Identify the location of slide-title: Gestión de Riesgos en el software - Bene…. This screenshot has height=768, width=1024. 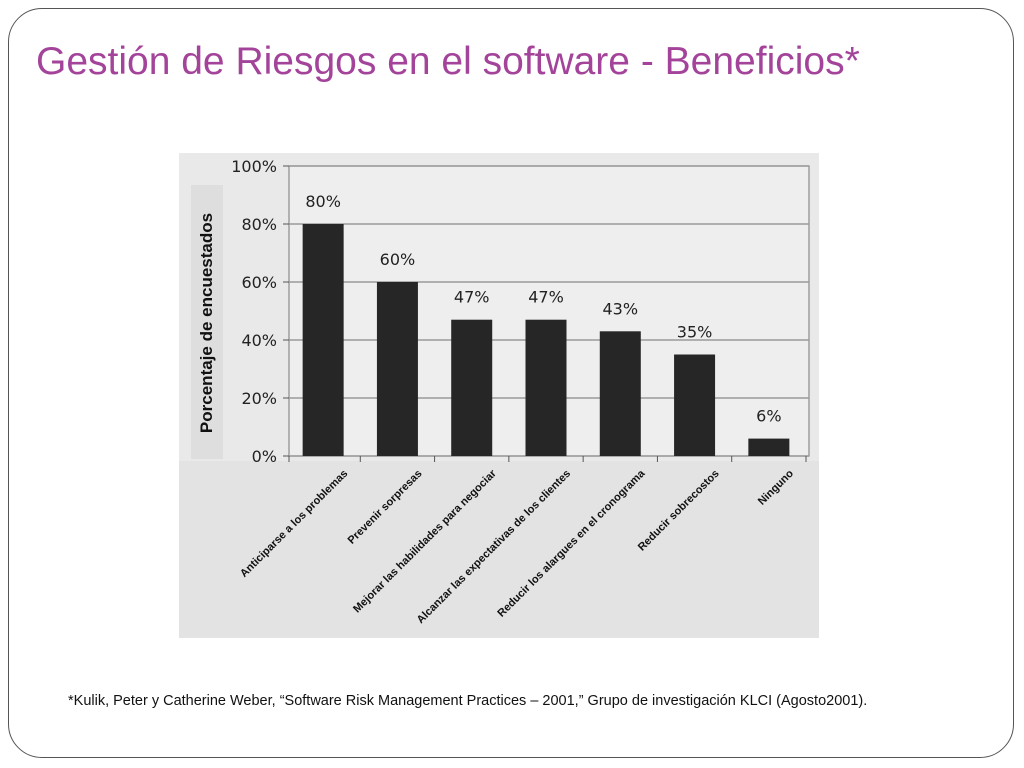
(448, 61).